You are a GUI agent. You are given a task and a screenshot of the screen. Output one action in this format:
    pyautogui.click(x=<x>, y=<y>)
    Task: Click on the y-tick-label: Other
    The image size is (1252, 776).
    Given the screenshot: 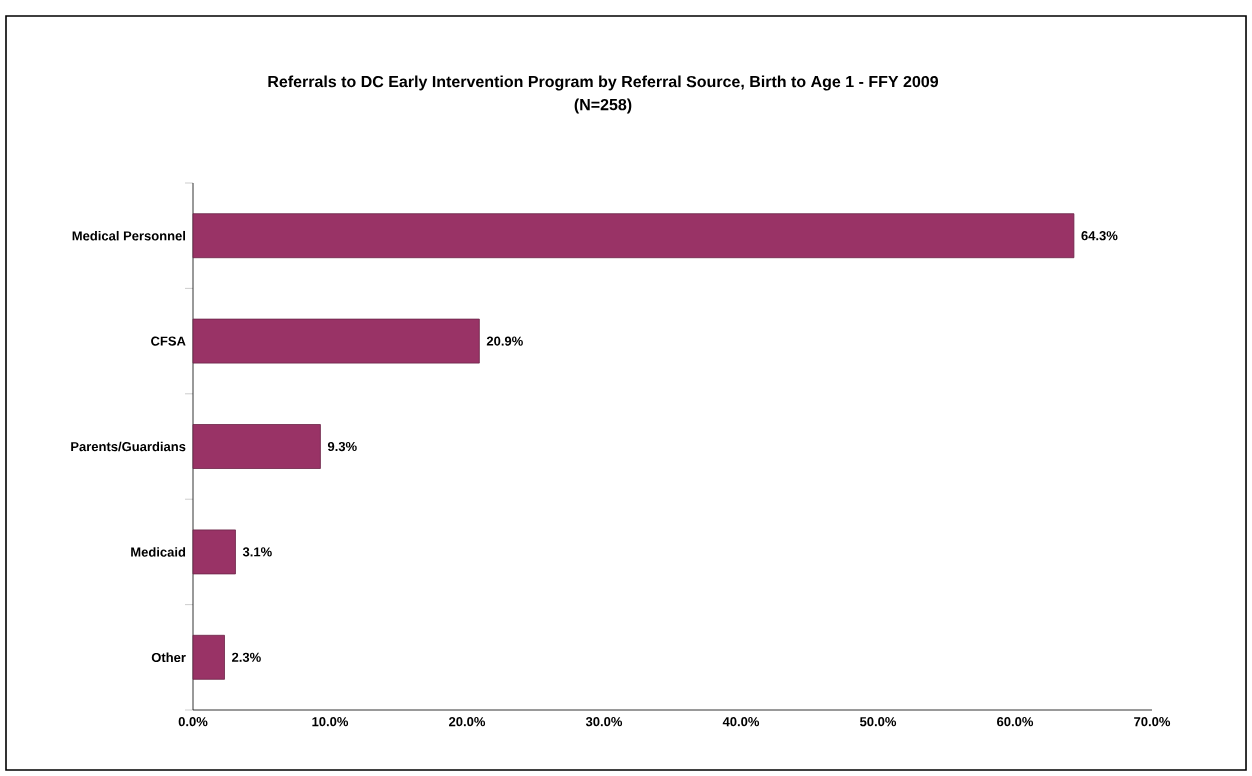 What is the action you would take?
    pyautogui.click(x=168, y=657)
    